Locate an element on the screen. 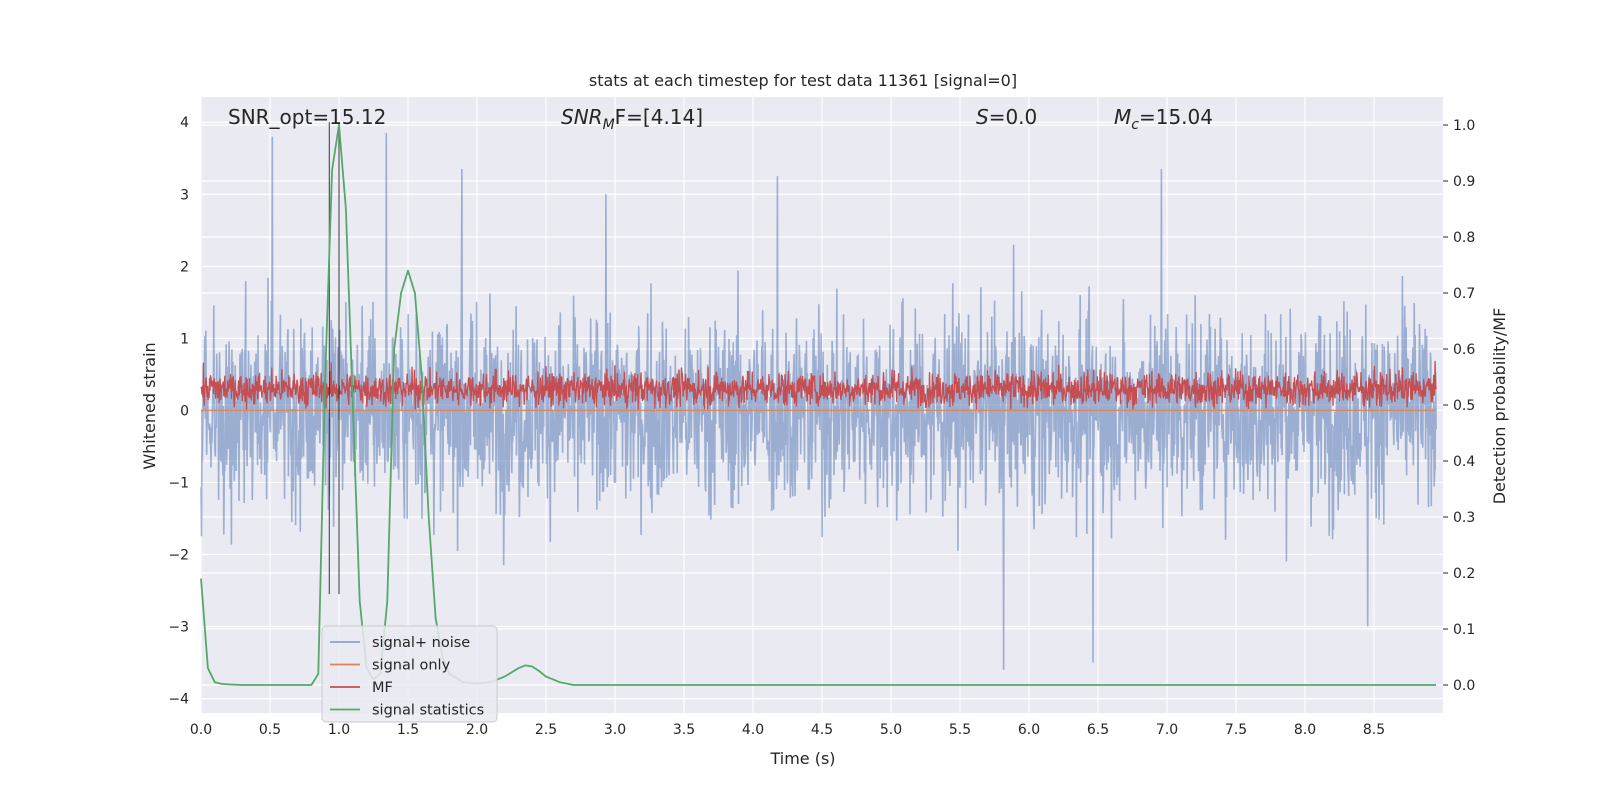 Image resolution: width=1600 pixels, height=800 pixels. annotation-mc-value: =15.04 is located at coordinates (1176, 117).